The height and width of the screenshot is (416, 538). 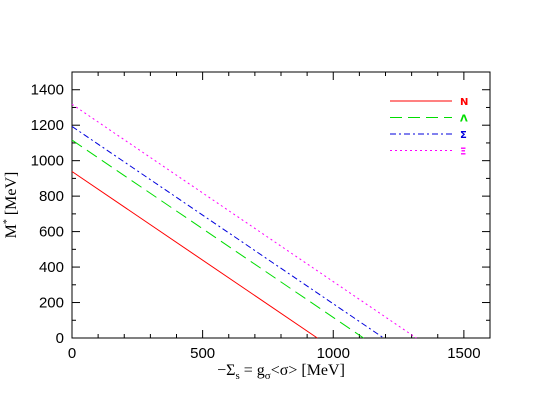 What do you see at coordinates (464, 119) in the screenshot?
I see `legend-label: Λ` at bounding box center [464, 119].